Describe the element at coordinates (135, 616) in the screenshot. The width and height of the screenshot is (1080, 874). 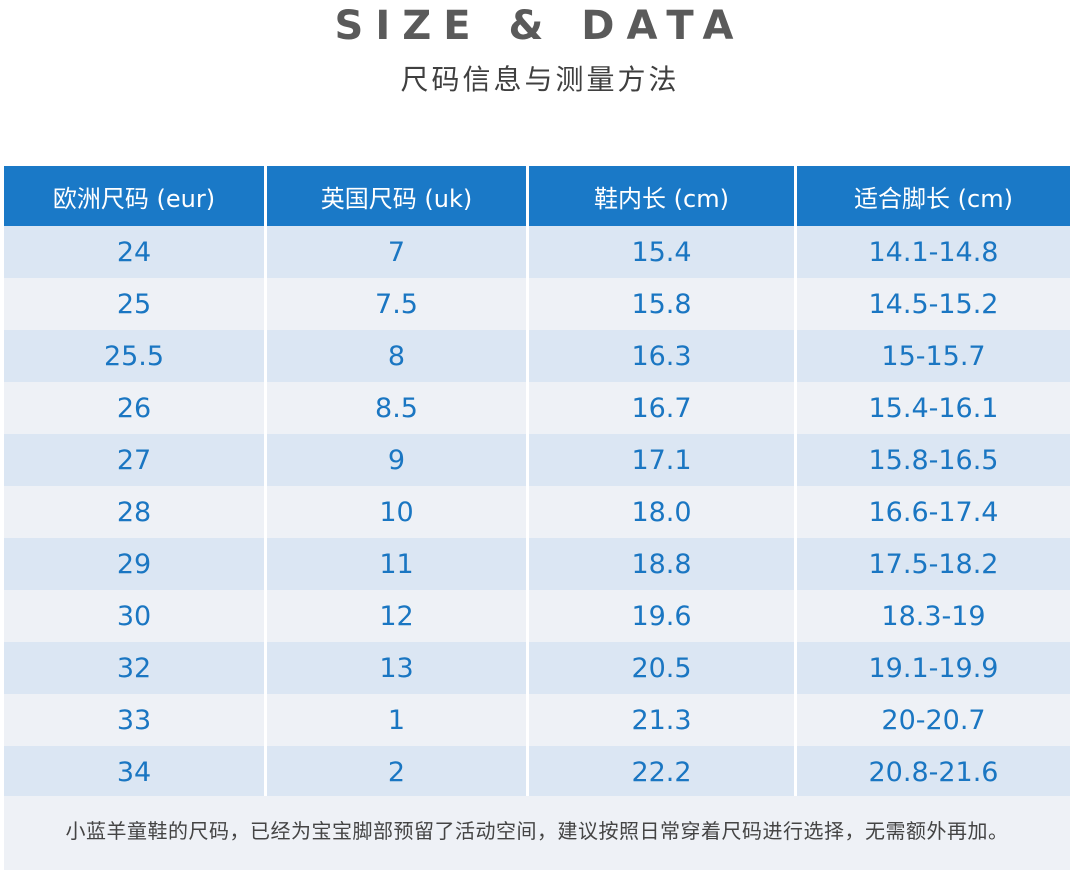
I see `eur-size-cell: 30` at that location.